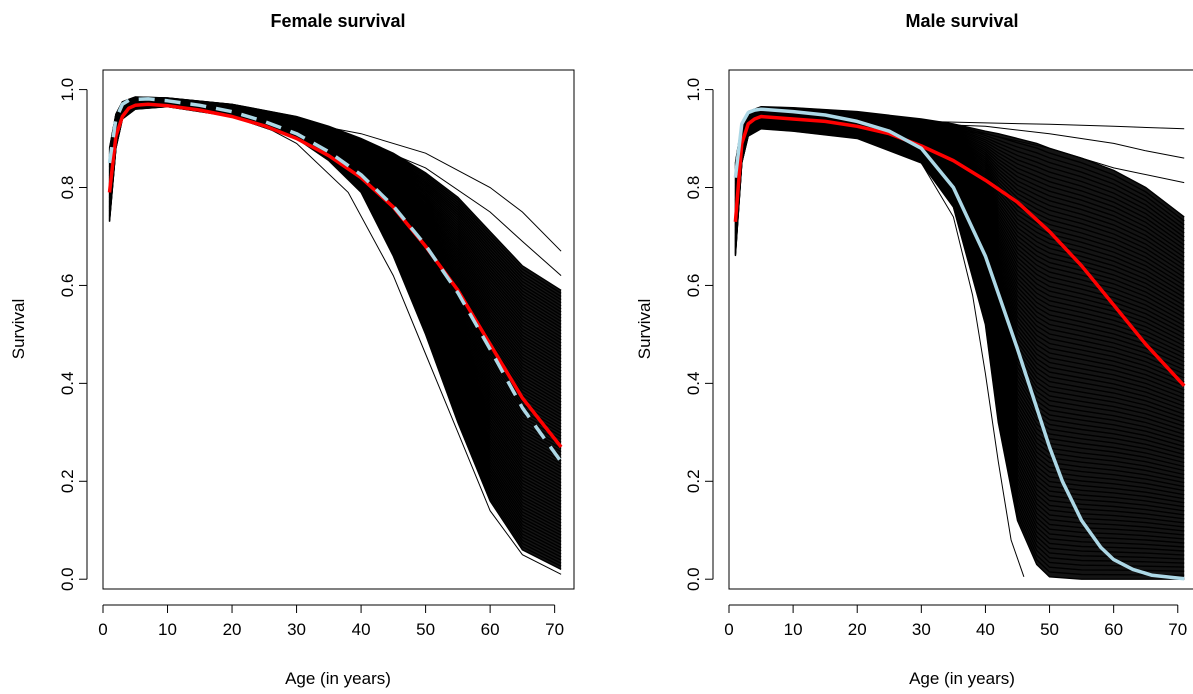  What do you see at coordinates (337, 21) in the screenshot?
I see `panel-title: Female survival` at bounding box center [337, 21].